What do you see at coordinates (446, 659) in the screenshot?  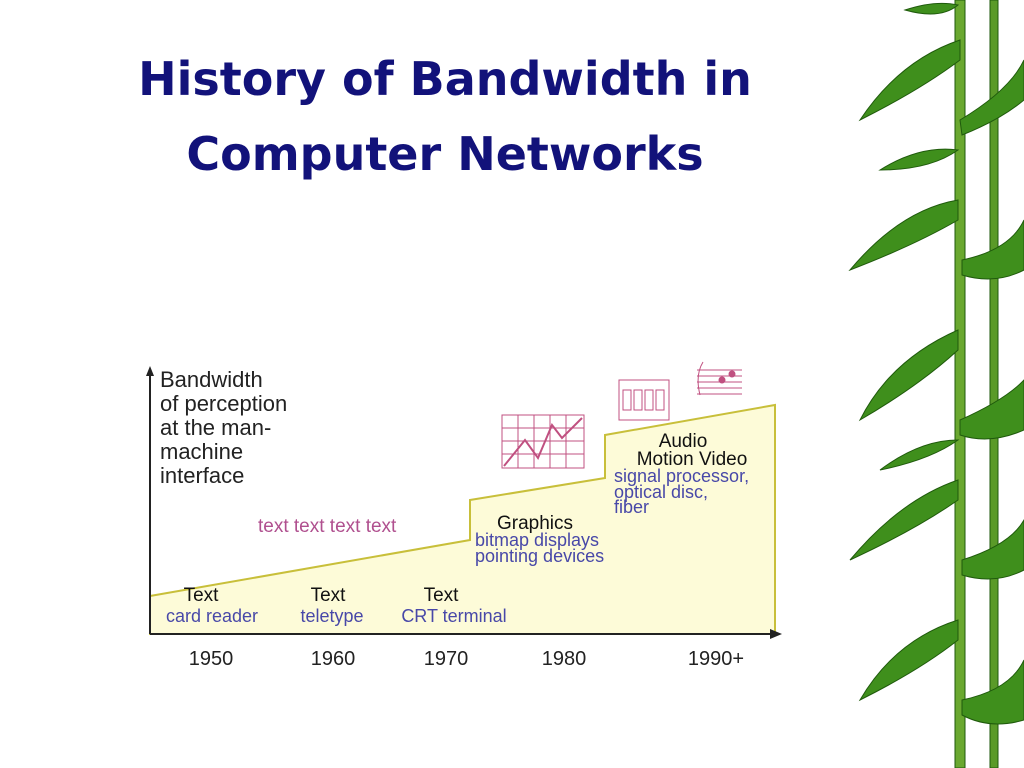 I see `x-label: 1970` at bounding box center [446, 659].